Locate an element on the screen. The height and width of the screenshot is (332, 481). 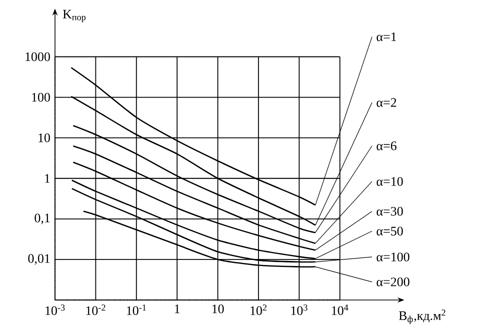
x-tick-label: 10$^{-2}$ is located at coordinates (96, 310).